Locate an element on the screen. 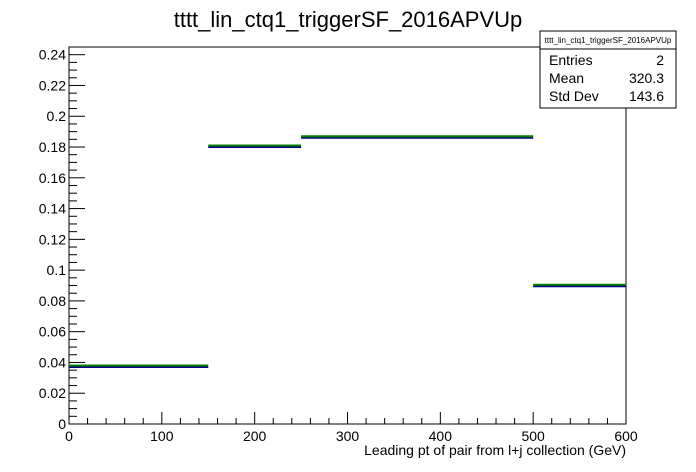 The image size is (696, 472). stats-mean-label: Mean is located at coordinates (566, 78).